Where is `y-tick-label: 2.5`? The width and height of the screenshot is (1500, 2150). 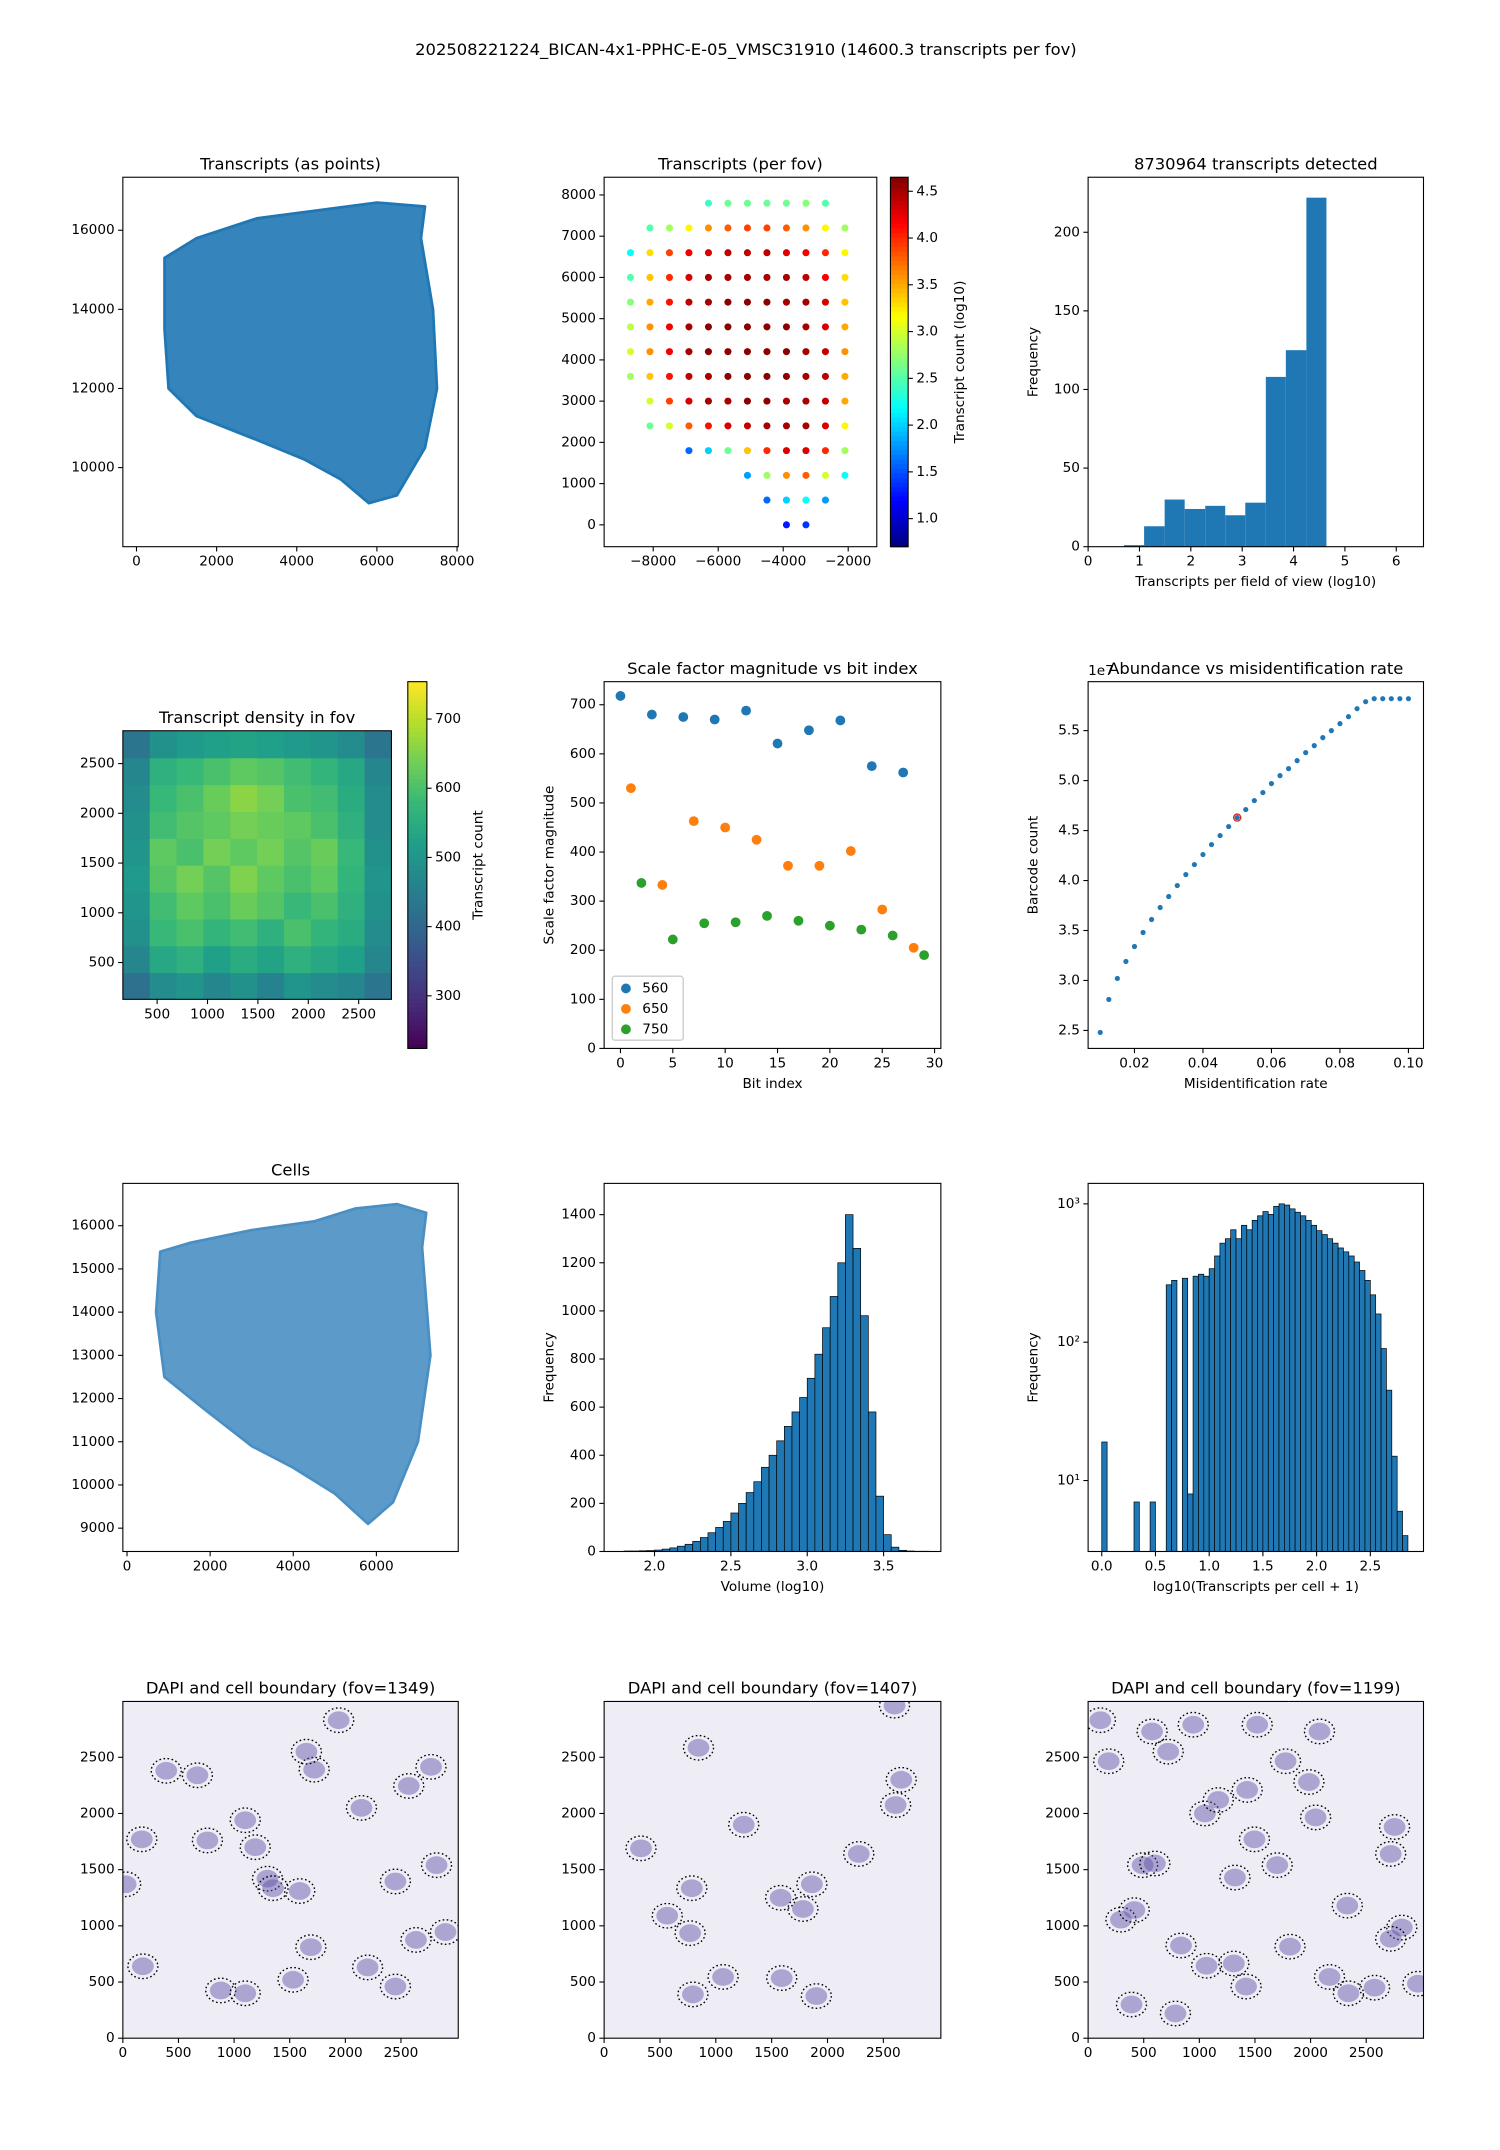 y-tick-label: 2.5 is located at coordinates (1069, 1030).